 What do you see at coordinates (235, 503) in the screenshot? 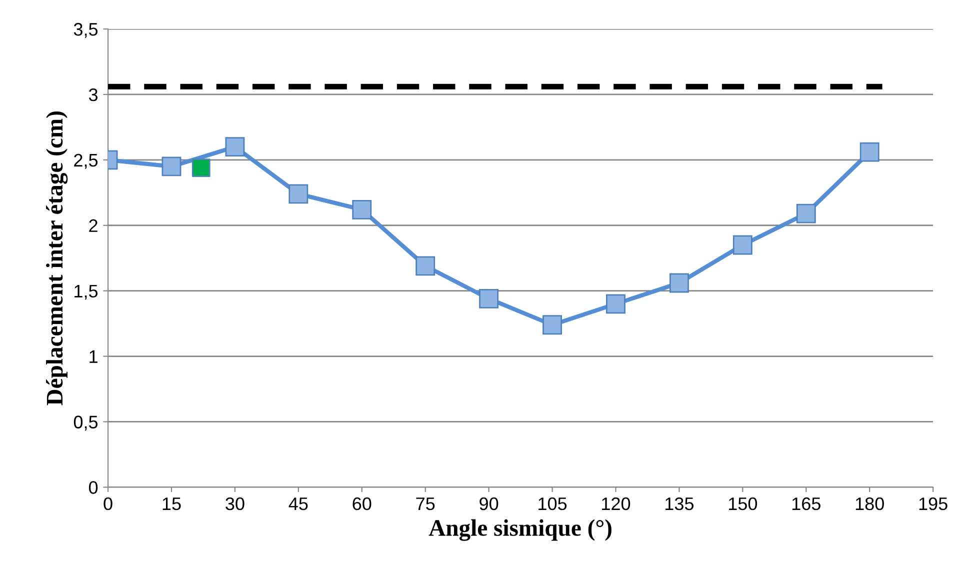
I see `x-tick-label: 30` at bounding box center [235, 503].